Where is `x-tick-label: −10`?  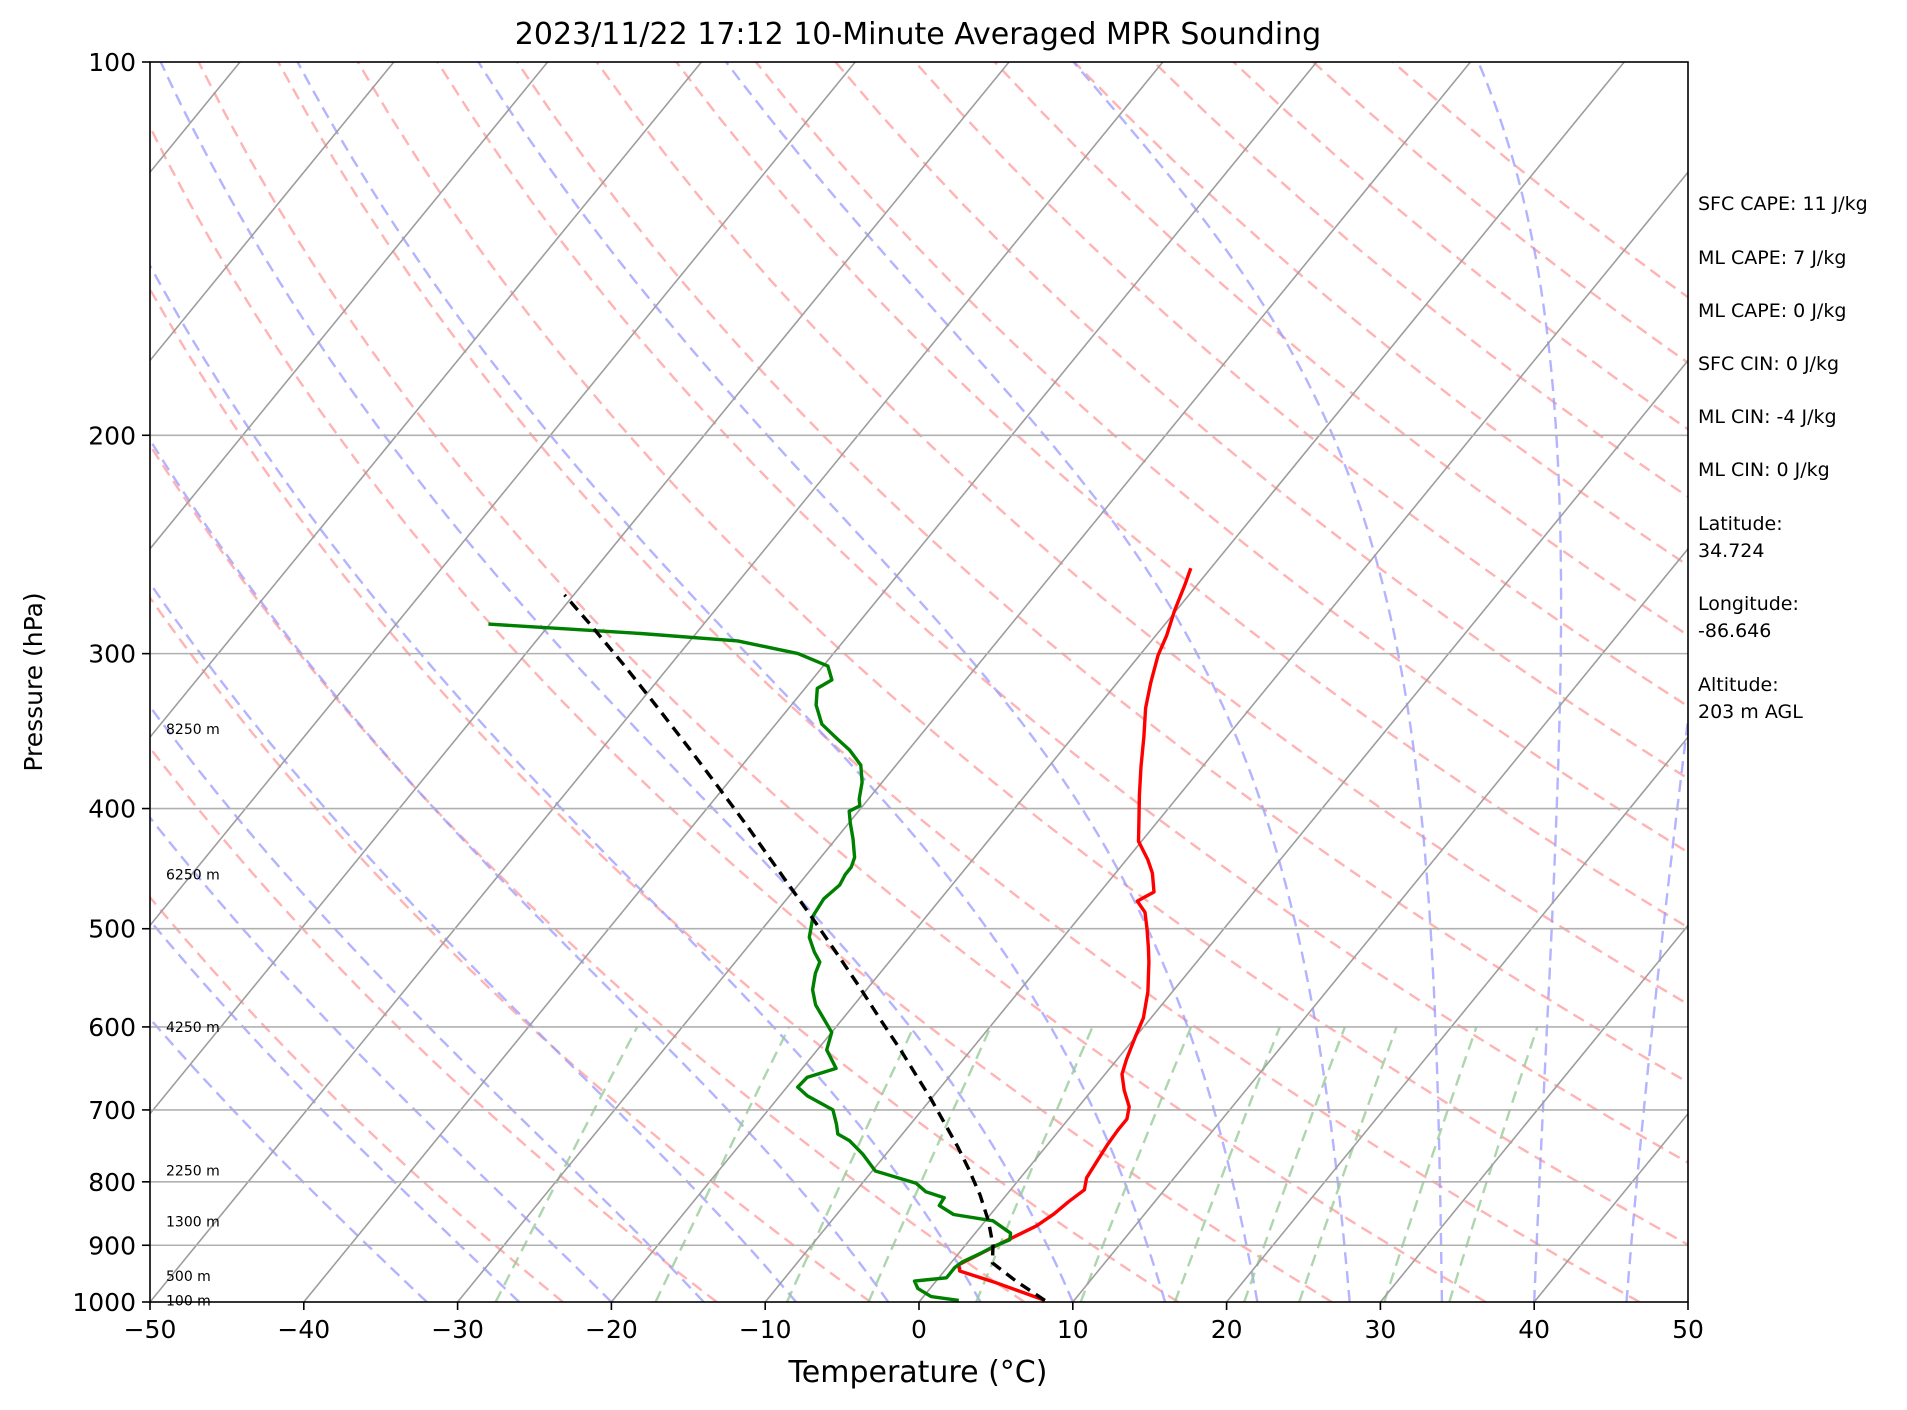
x-tick-label: −10 is located at coordinates (765, 1329).